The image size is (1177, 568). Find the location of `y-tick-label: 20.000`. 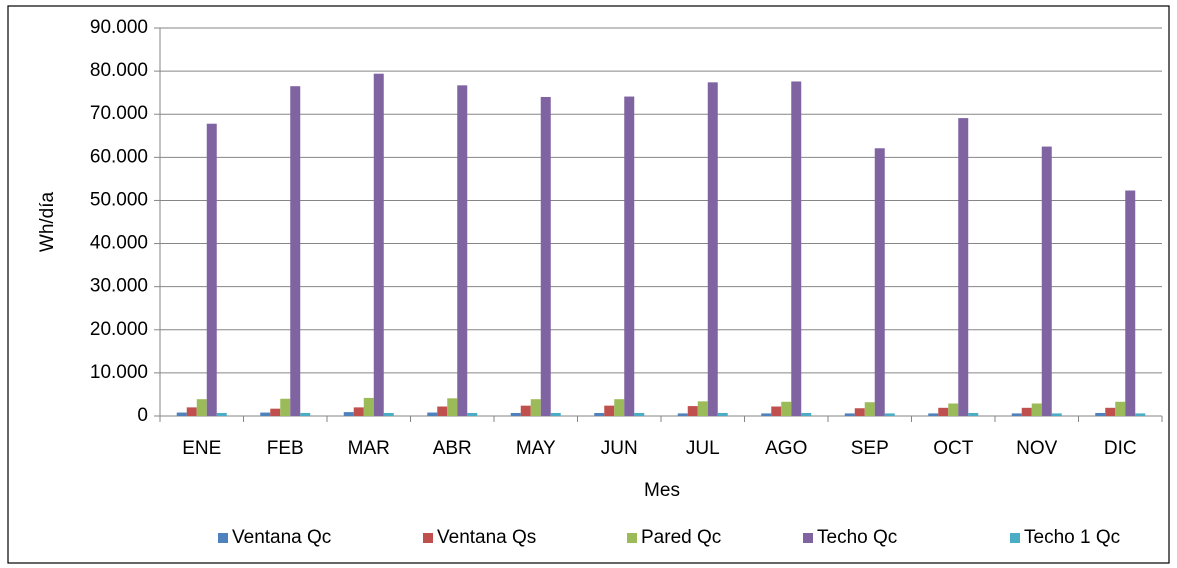

y-tick-label: 20.000 is located at coordinates (119, 329).